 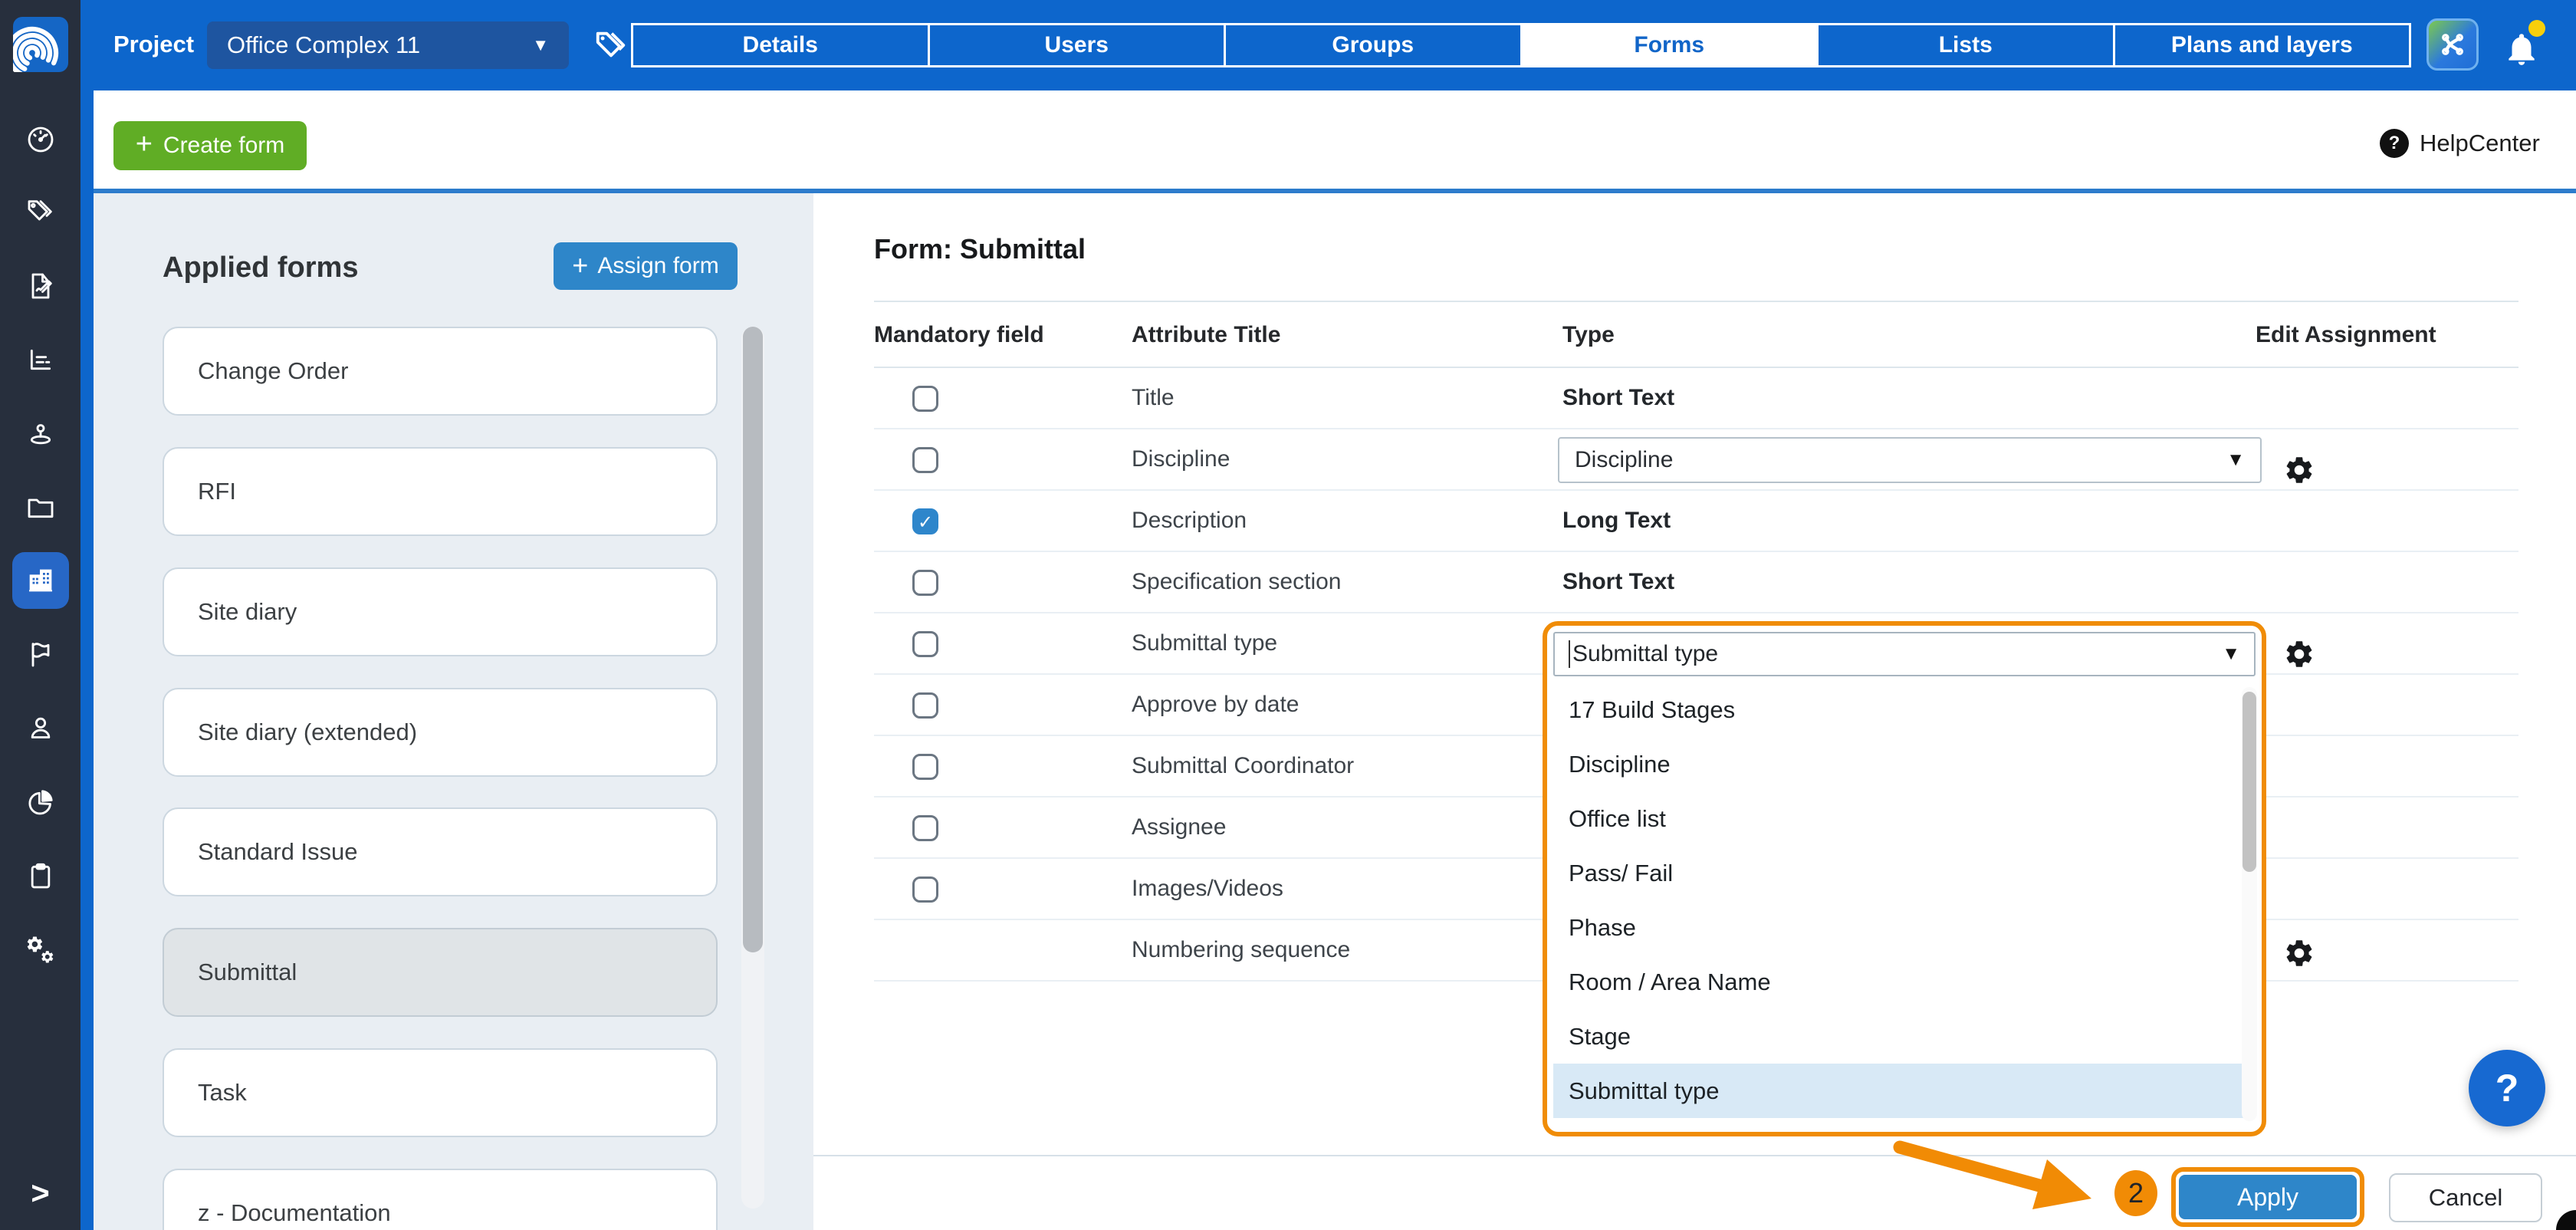 What do you see at coordinates (925, 521) in the screenshot?
I see `mandatory-checkbox-checked: ✓` at bounding box center [925, 521].